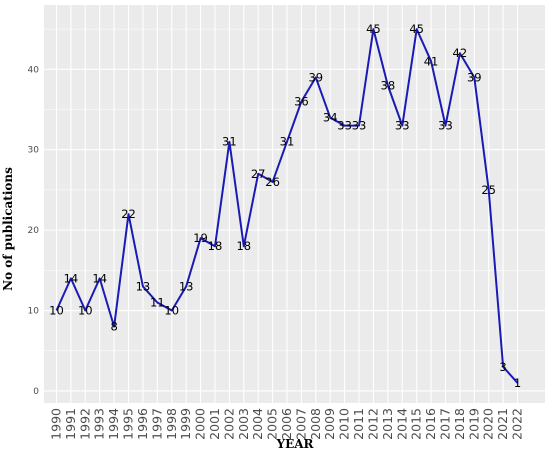 This screenshot has height=452, width=550. Describe the element at coordinates (416, 424) in the screenshot. I see `x-tick-label: 2015` at that location.